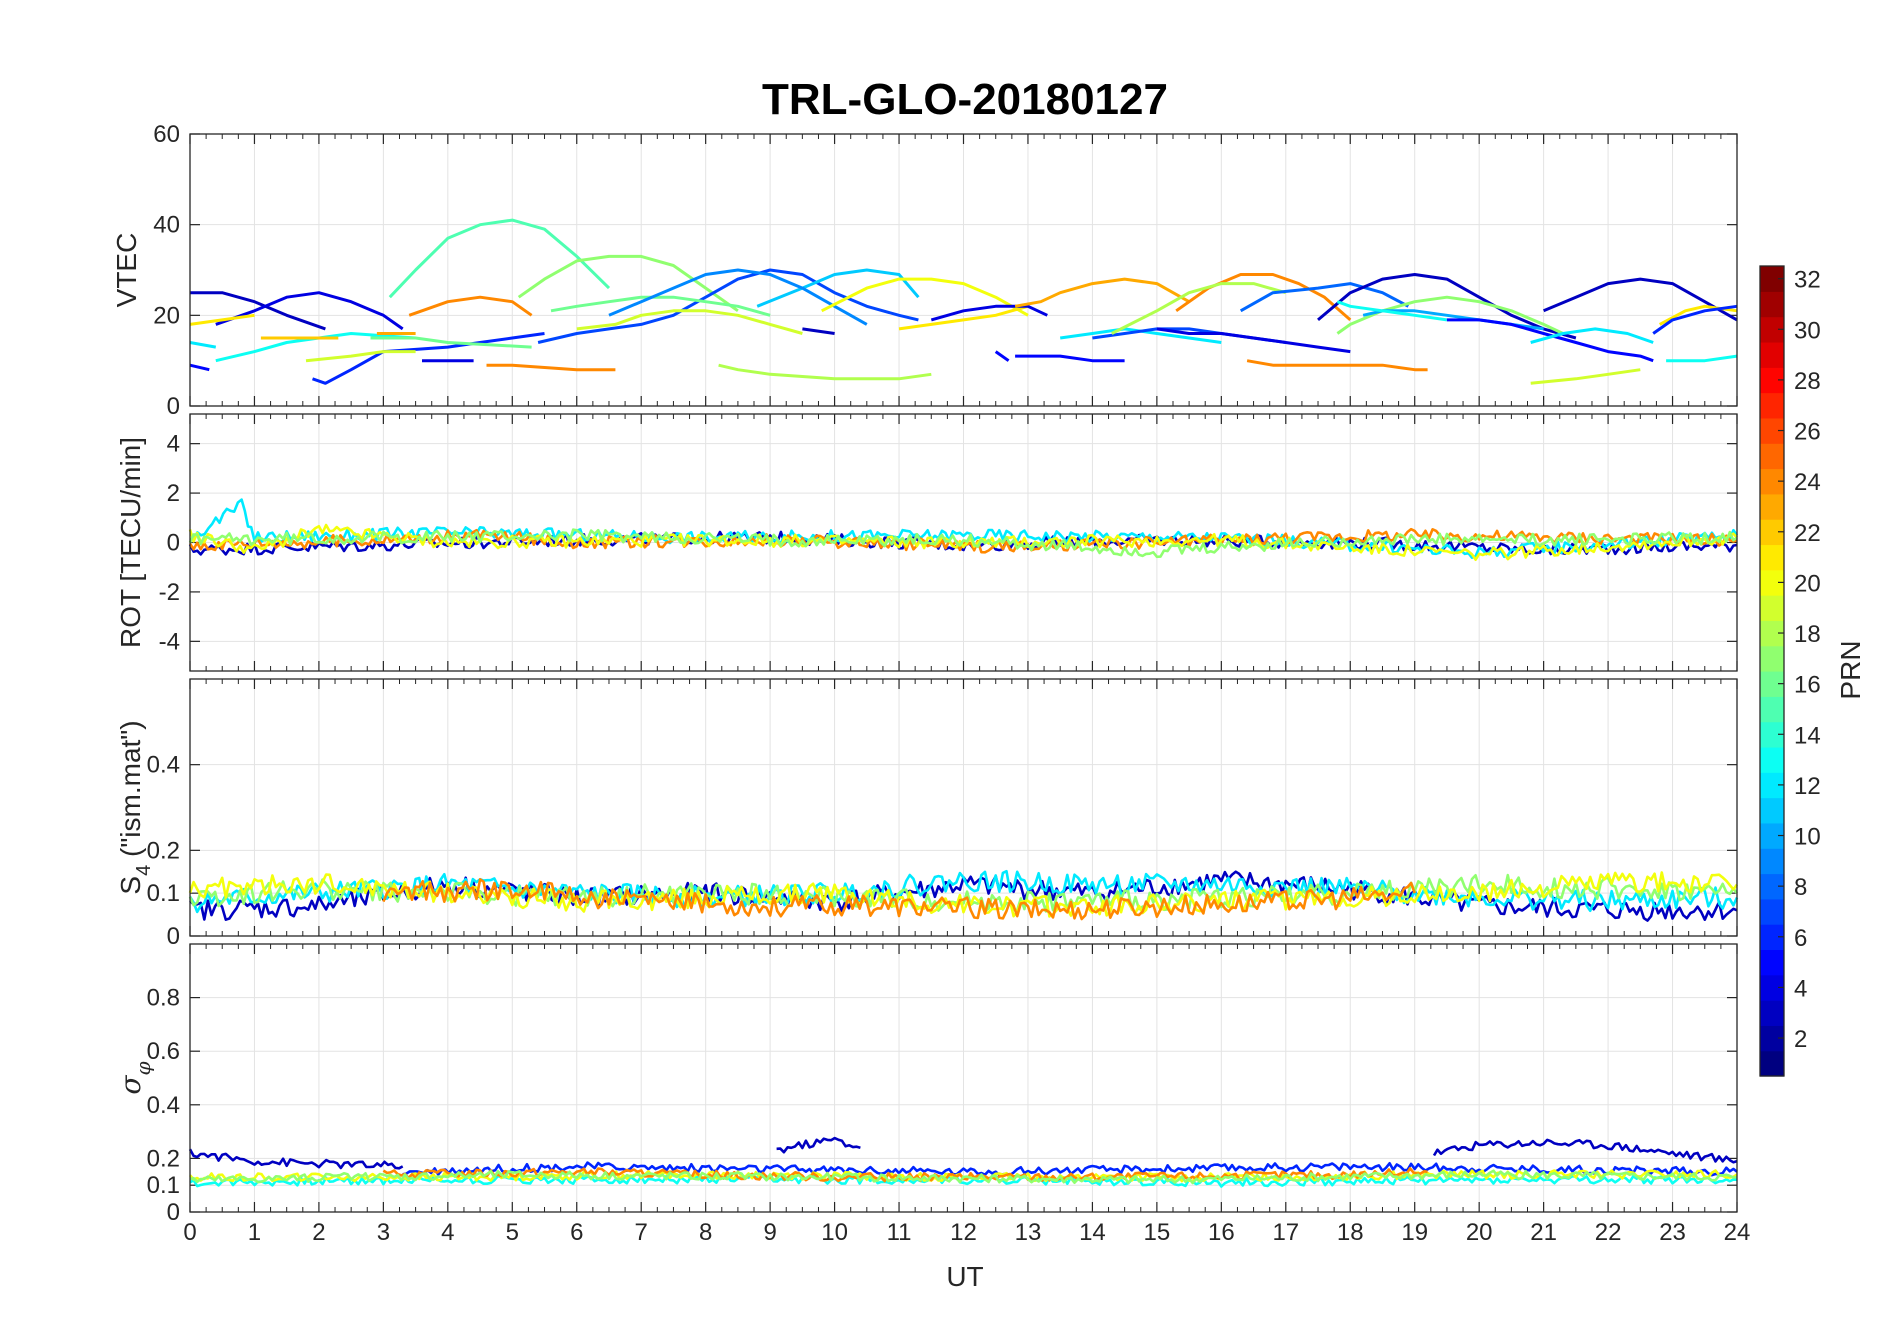 The height and width of the screenshot is (1330, 1902). Describe the element at coordinates (512, 1232) in the screenshot. I see `x-tick-label: 5` at that location.